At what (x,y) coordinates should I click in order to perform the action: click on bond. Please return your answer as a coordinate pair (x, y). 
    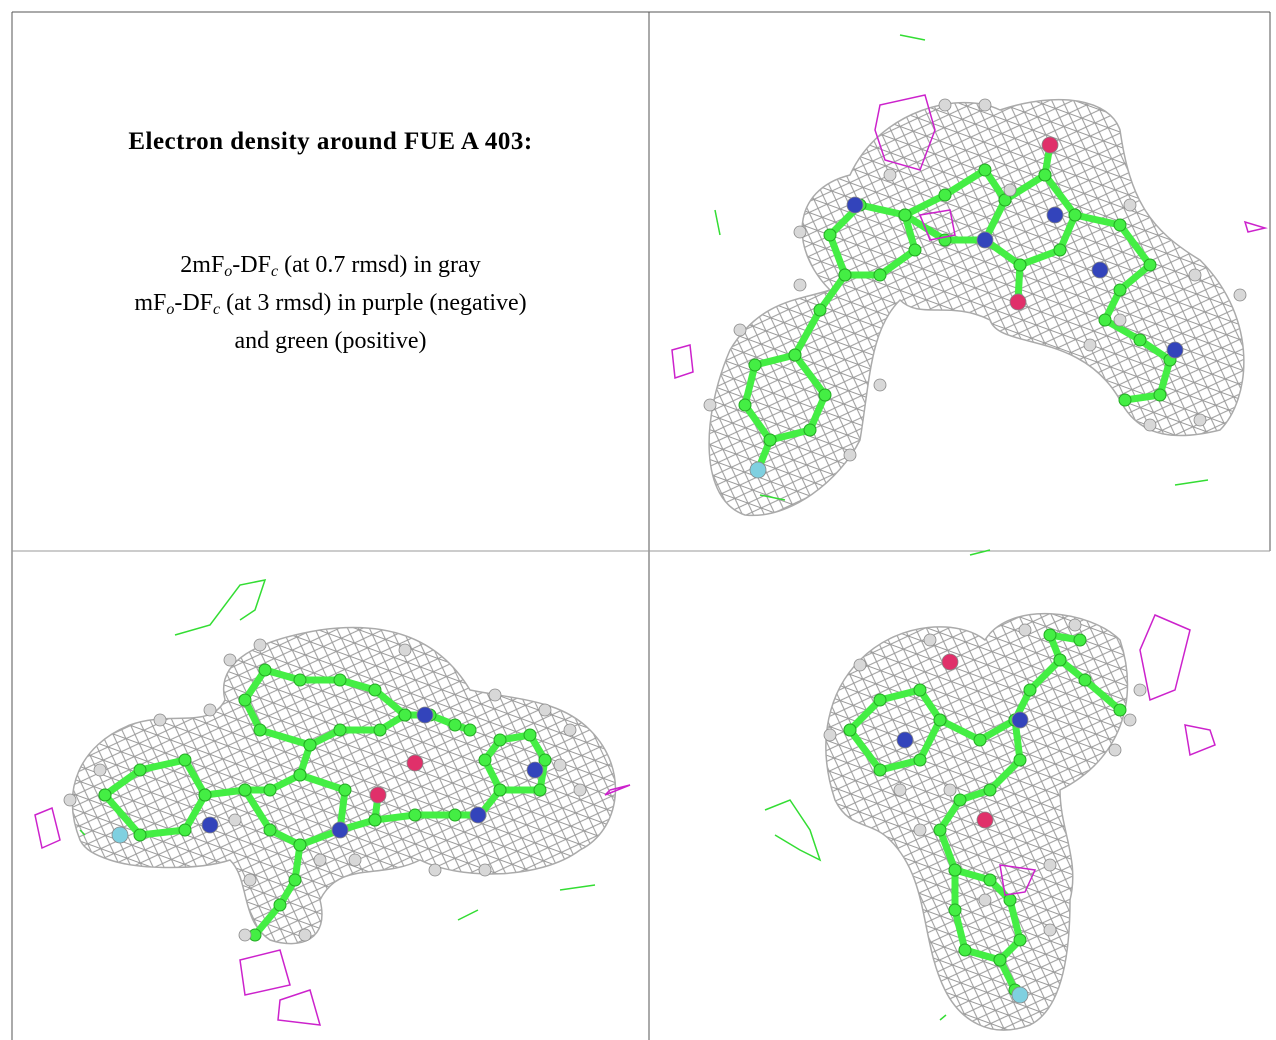
    Looking at the image, I should click on (1030, 220).